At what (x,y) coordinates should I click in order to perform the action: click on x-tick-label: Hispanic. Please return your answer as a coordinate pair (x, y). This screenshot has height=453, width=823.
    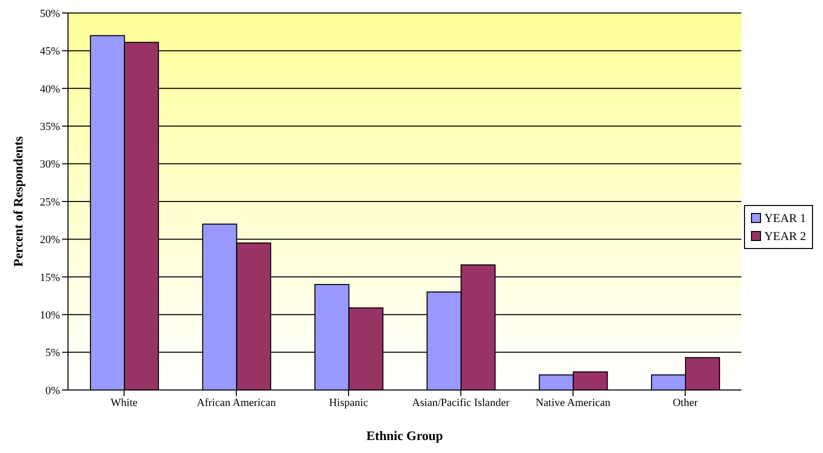
    Looking at the image, I should click on (348, 402).